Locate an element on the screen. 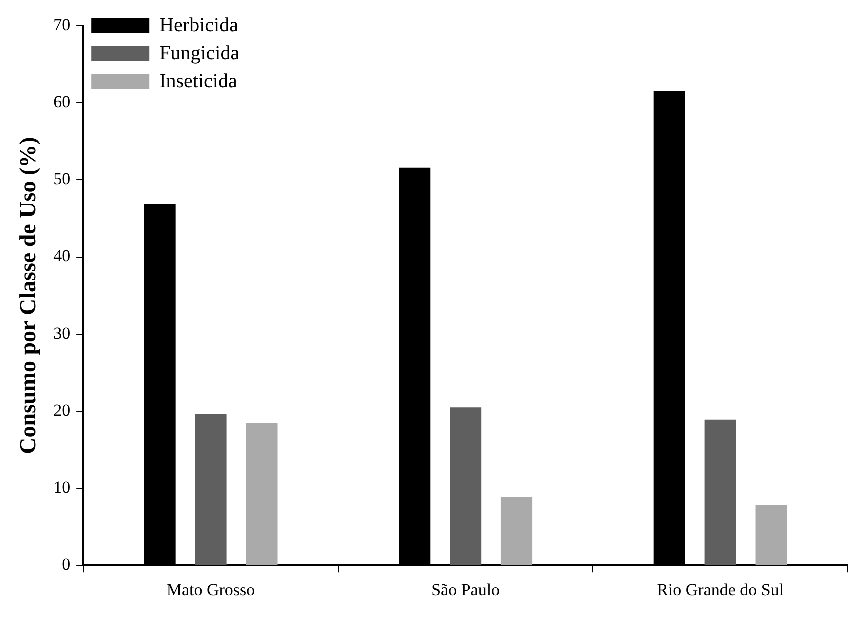  y-tick-label: 50 is located at coordinates (62, 179).